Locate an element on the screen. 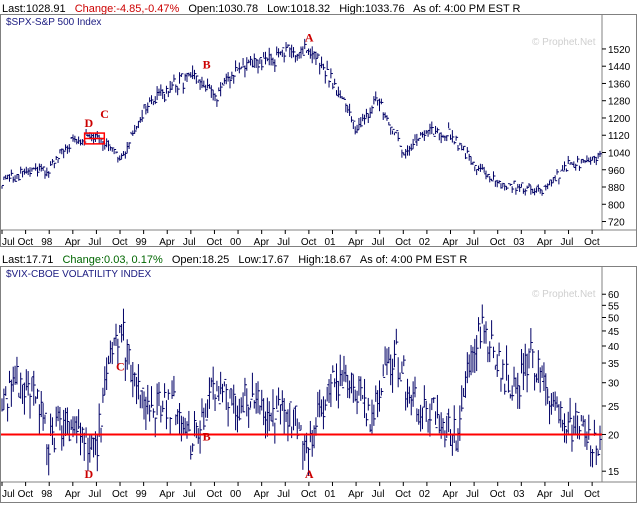 This screenshot has height=505, width=640. y-tick-label: 60 is located at coordinates (614, 295).